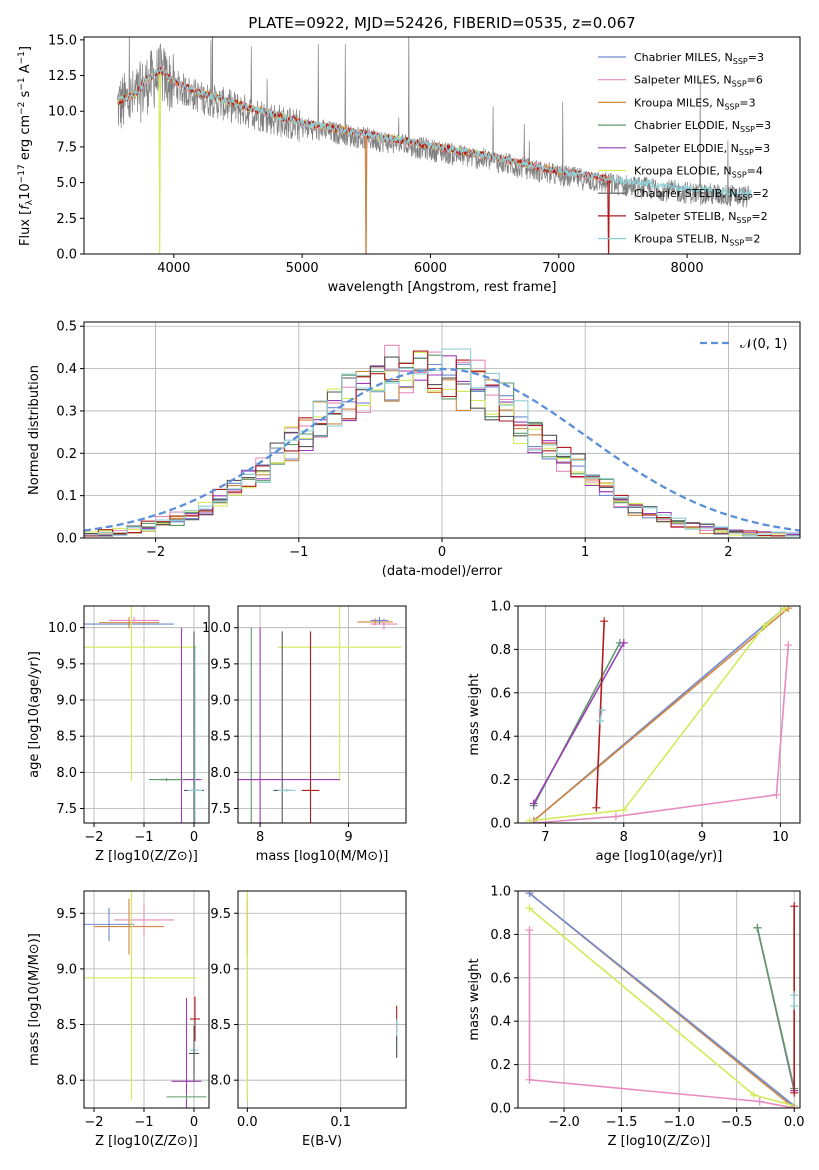 The width and height of the screenshot is (819, 1170). Describe the element at coordinates (62, 40) in the screenshot. I see `y-tick-label: 15.0` at that location.